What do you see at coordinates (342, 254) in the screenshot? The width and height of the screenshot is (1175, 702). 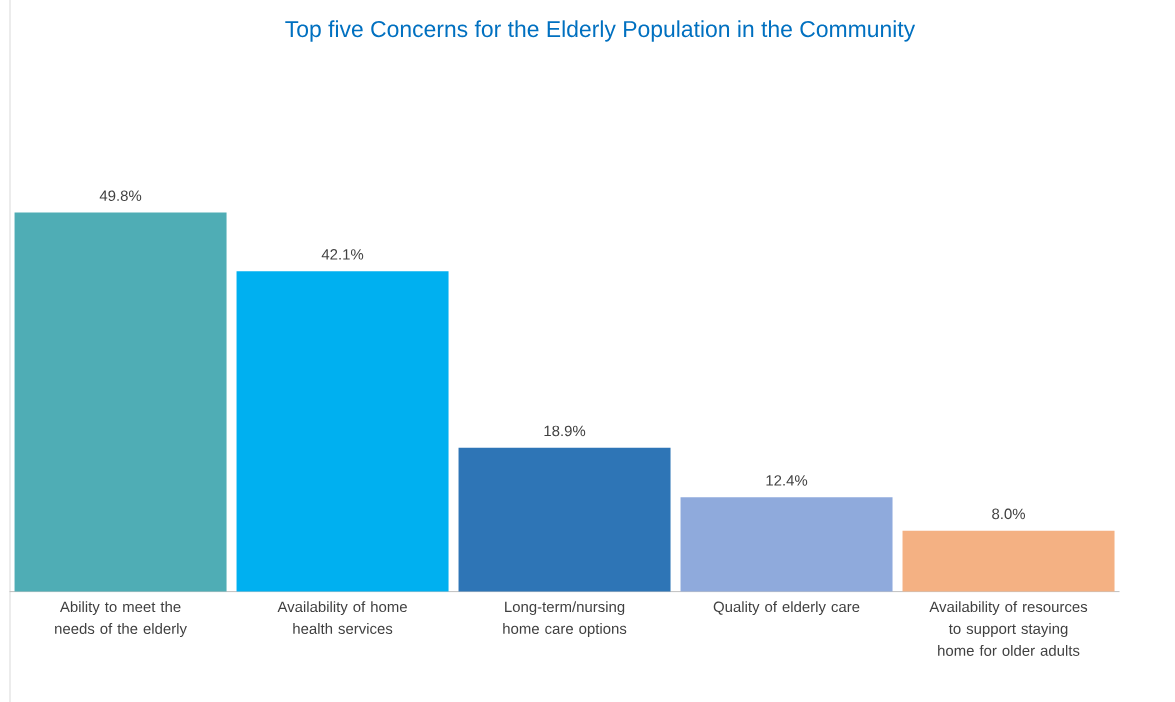 I see `data-label: 42.1%` at bounding box center [342, 254].